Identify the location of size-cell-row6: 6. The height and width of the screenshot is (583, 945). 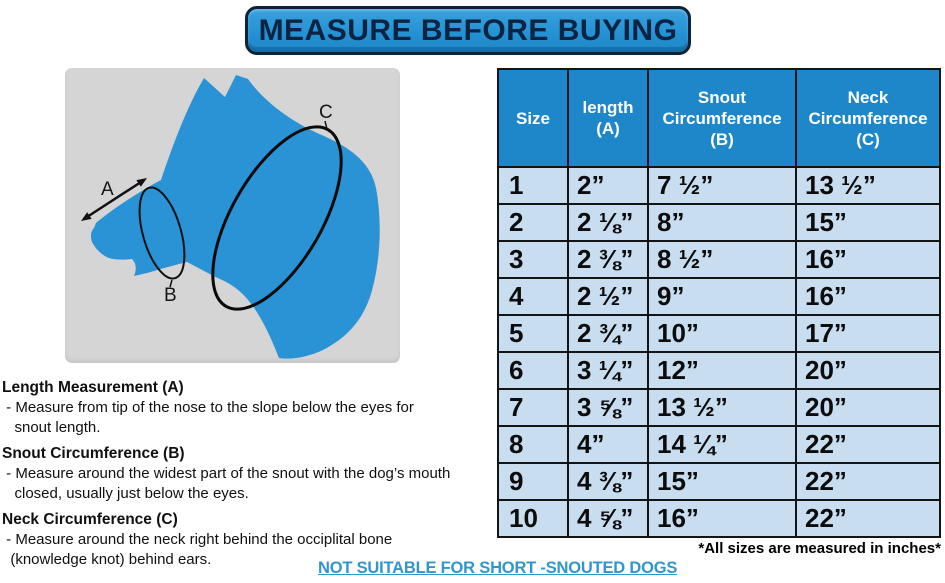
(533, 370).